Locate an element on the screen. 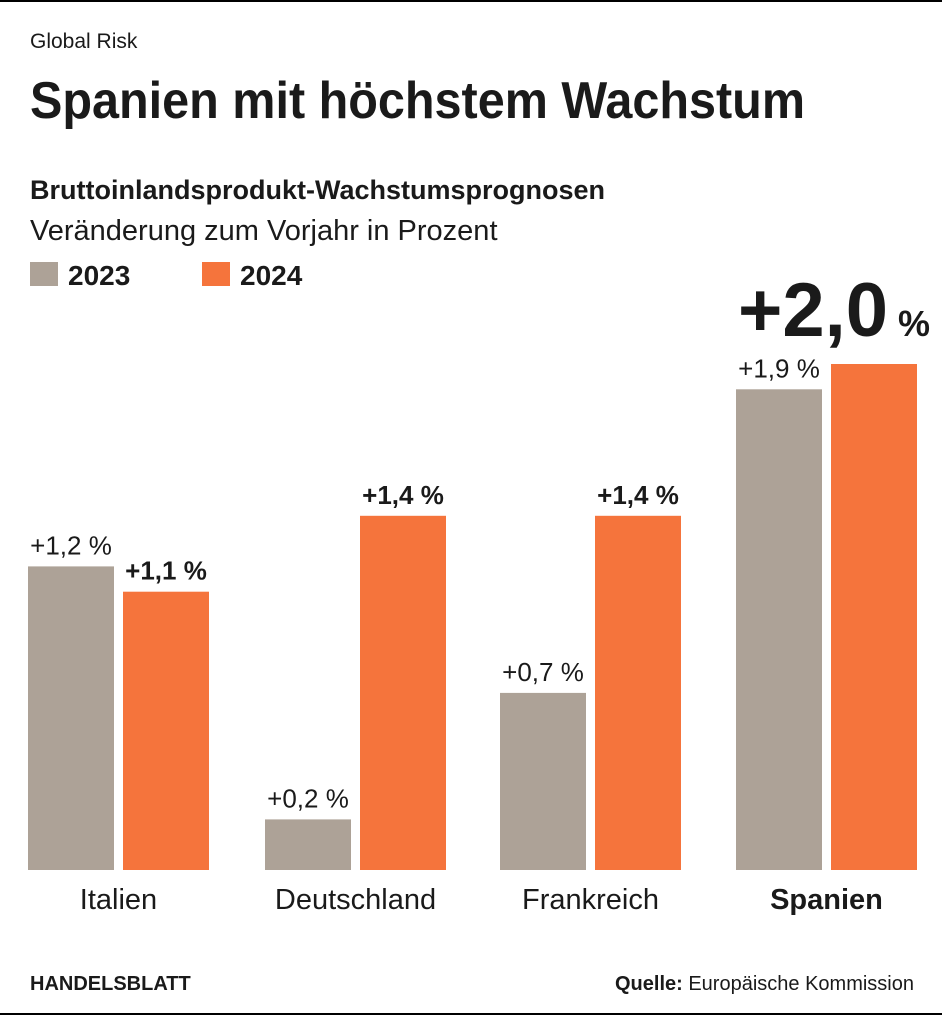 Image resolution: width=942 pixels, height=1017 pixels. kicker: Global Risk is located at coordinates (84, 41).